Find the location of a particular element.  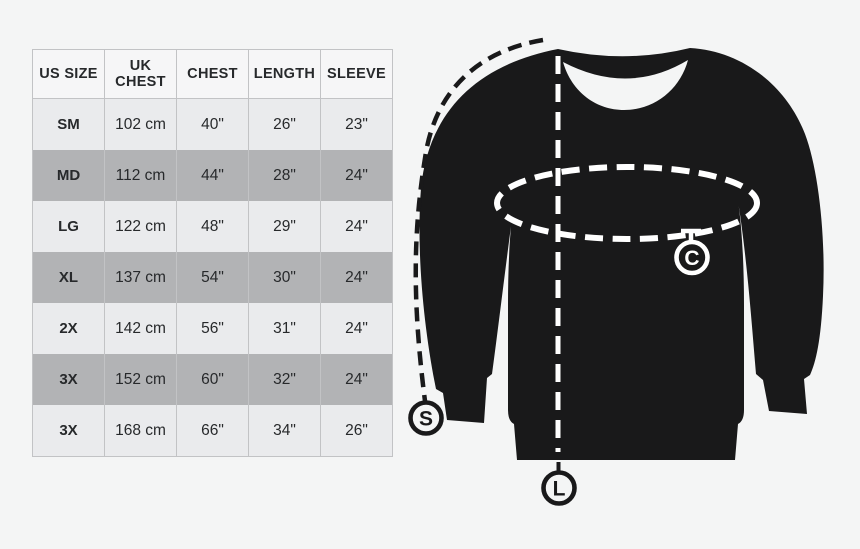

cell-us-size: MD is located at coordinates (68, 175).